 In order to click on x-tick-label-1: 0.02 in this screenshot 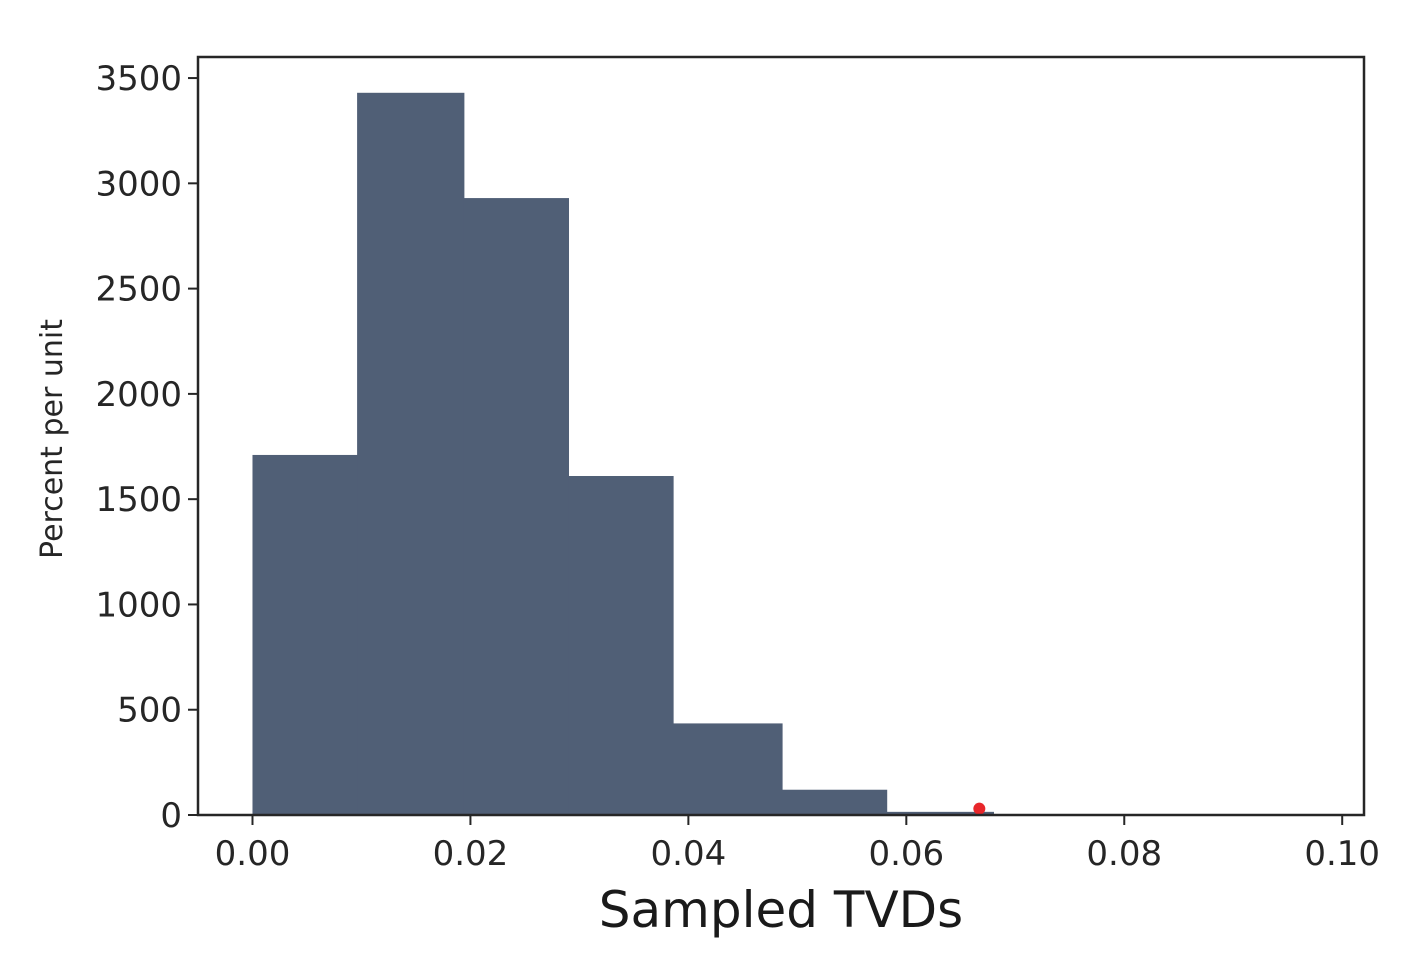, I will do `click(471, 854)`.